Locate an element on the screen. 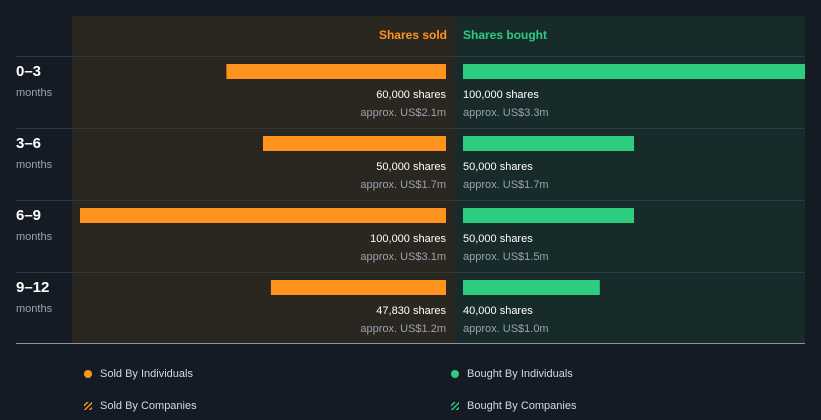 Image resolution: width=821 pixels, height=420 pixels. bought-value-label: approx. US$1.5m is located at coordinates (506, 257).